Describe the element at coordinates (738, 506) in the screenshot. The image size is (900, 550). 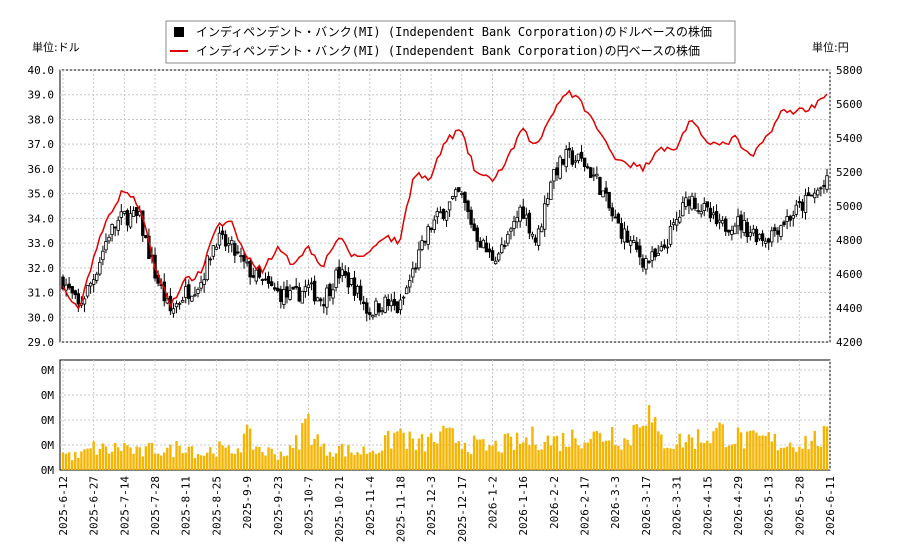
I see `x-tick-label: 2026-4-29` at that location.